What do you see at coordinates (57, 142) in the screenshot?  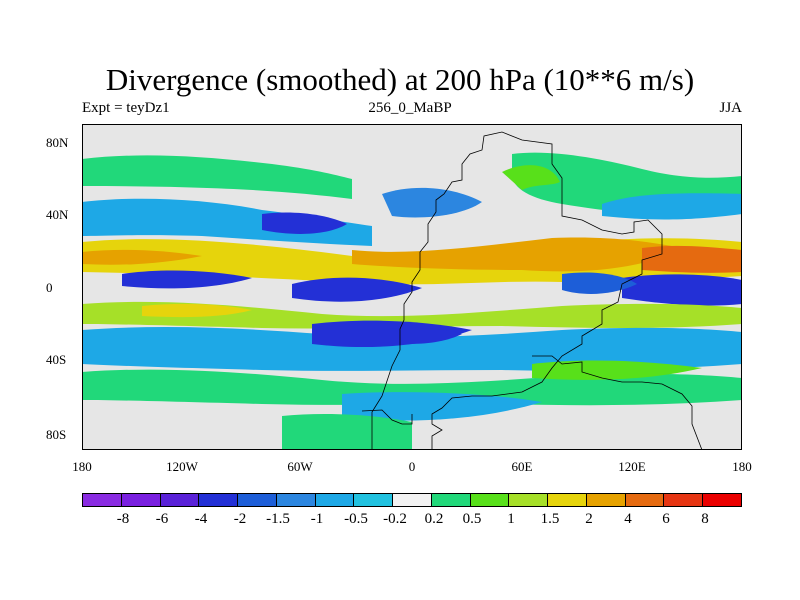 I see `y-tick-label: 80N` at bounding box center [57, 142].